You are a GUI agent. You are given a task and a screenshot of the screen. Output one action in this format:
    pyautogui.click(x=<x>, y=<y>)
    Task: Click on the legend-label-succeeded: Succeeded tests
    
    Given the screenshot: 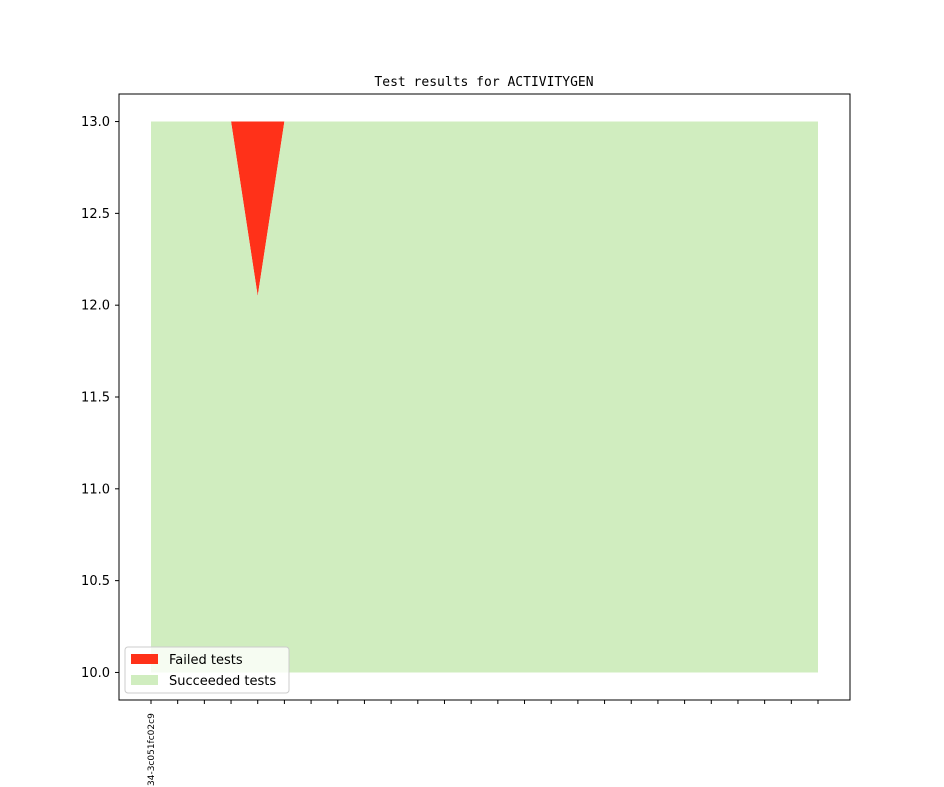 What is the action you would take?
    pyautogui.click(x=222, y=681)
    